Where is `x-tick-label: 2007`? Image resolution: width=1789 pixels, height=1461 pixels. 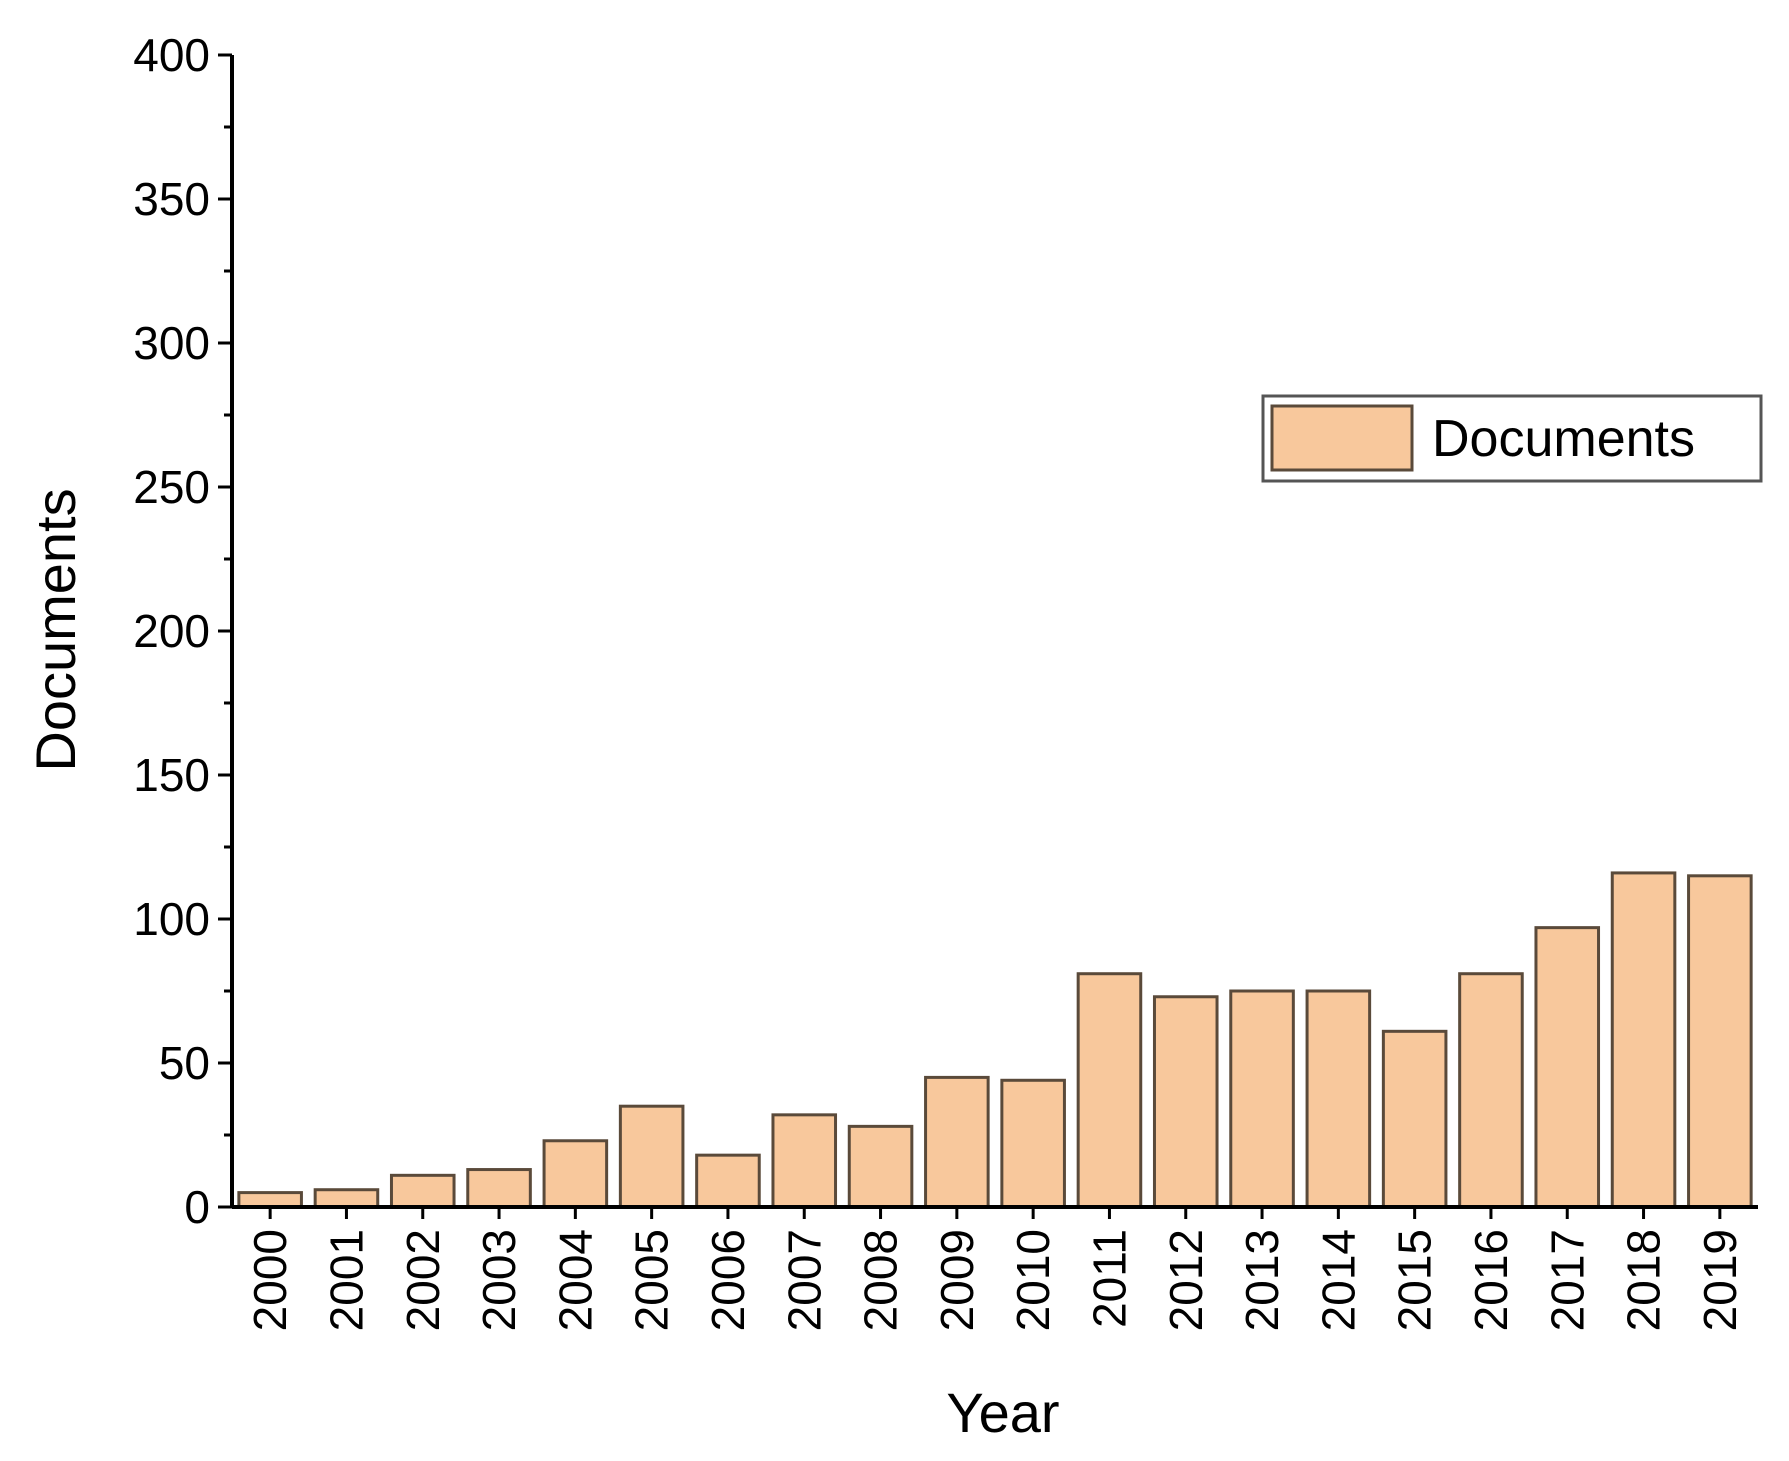
x-tick-label: 2007 is located at coordinates (804, 1280).